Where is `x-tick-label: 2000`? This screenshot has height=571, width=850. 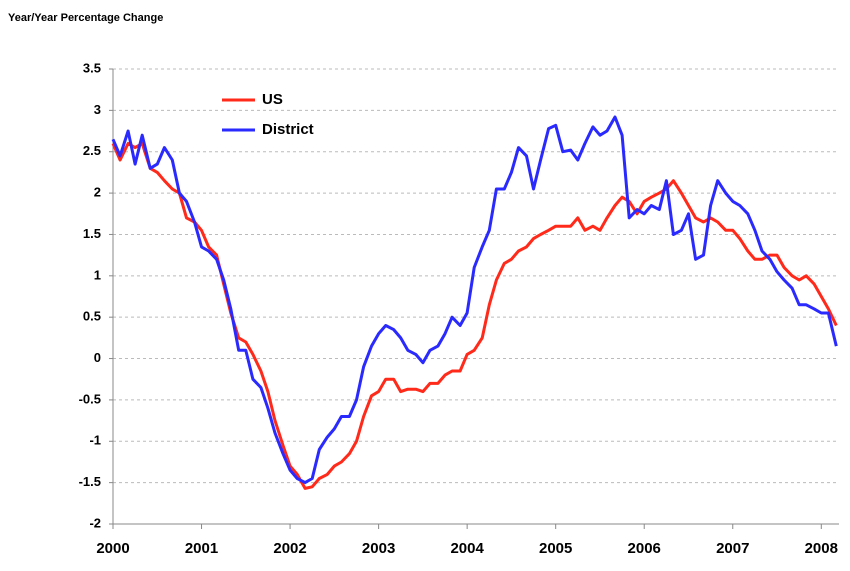
x-tick-label: 2000 is located at coordinates (112, 548).